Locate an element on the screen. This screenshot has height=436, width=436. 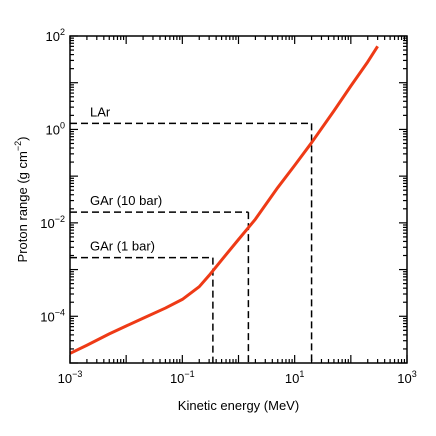
y-axis-label-sup: −2 is located at coordinates (18, 146).